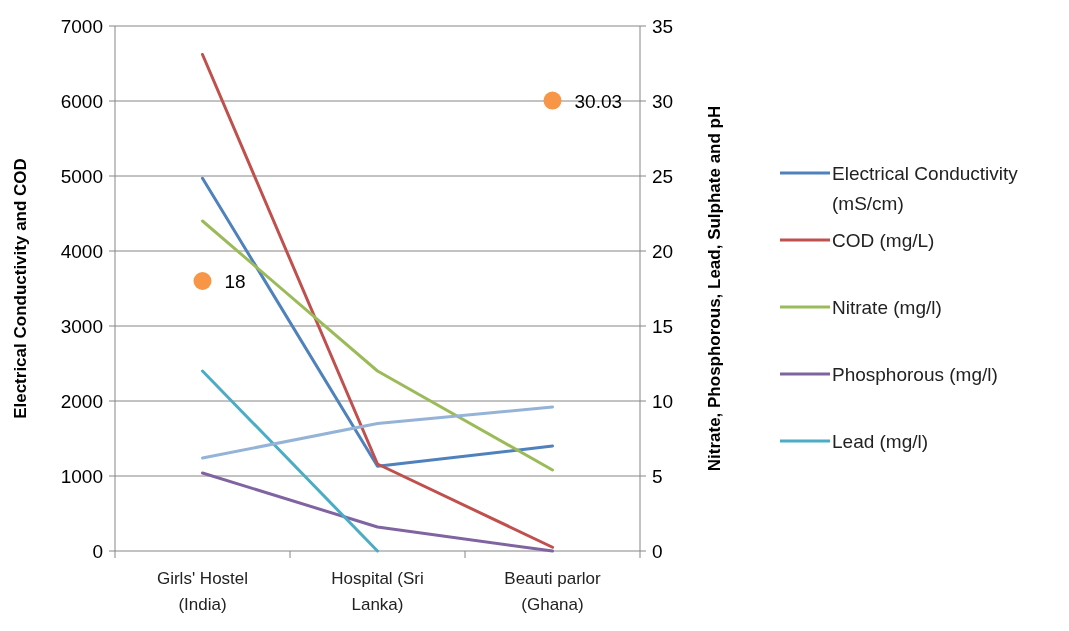  I want to click on x-tick-label: Girls' Hostel (India), so click(202, 591).